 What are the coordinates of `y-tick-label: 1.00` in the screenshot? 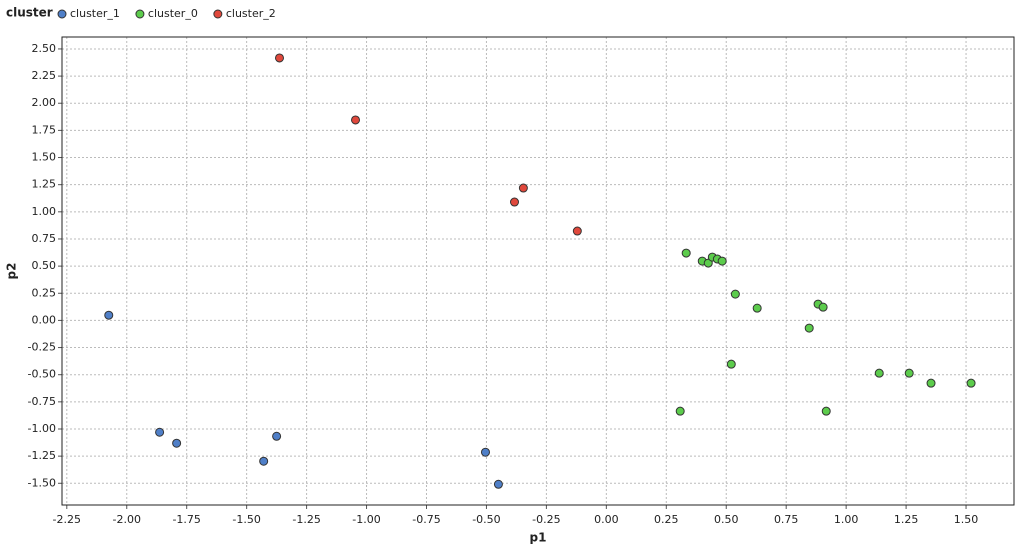 It's located at (44, 211).